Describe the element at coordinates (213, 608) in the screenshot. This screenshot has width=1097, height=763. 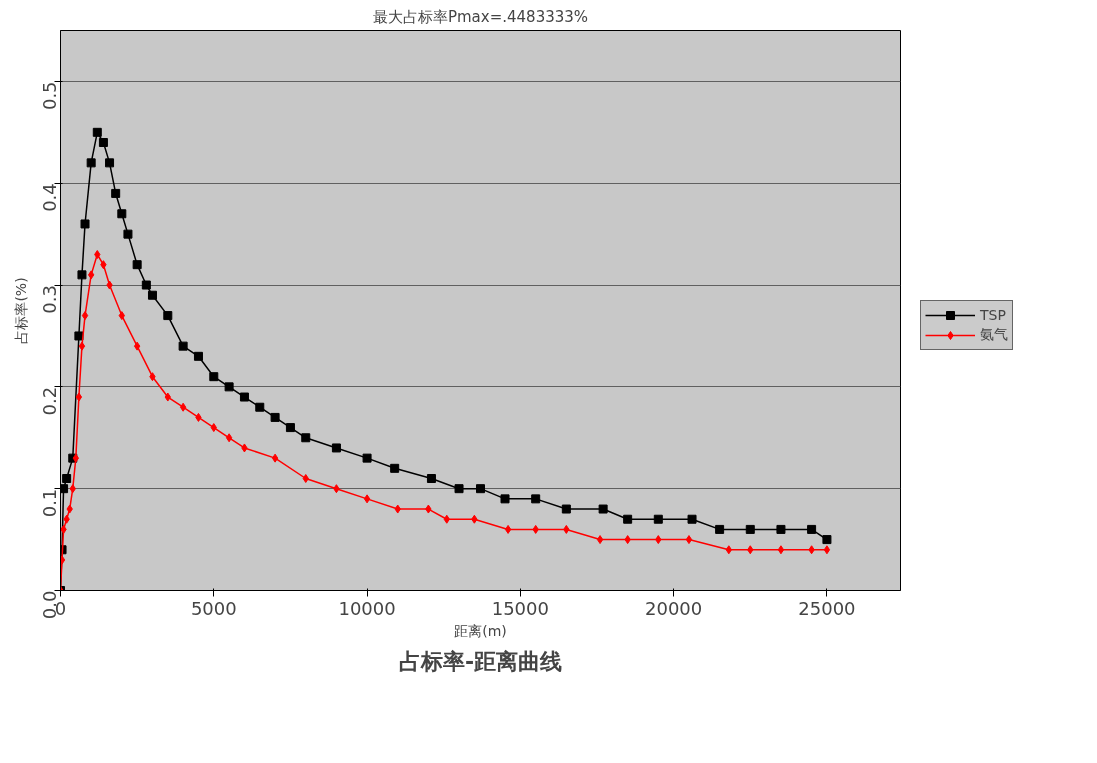
I see `x-tick-label: 5000` at that location.